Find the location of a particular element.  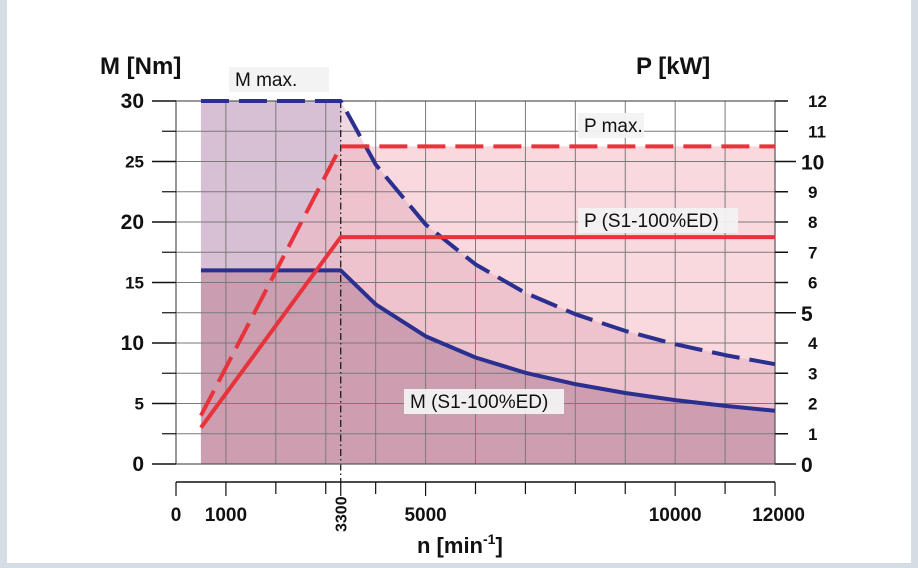

y-left-axis-title: M [Nm] is located at coordinates (140, 66).